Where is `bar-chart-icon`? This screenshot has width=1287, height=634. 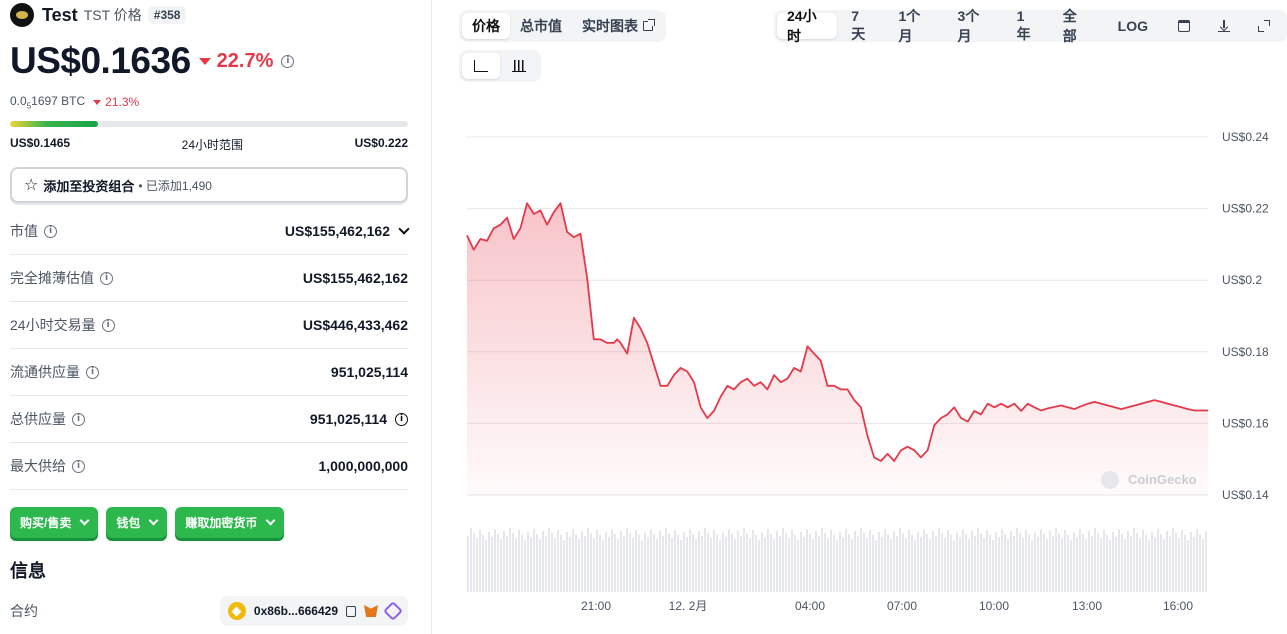 bar-chart-icon is located at coordinates (519, 66).